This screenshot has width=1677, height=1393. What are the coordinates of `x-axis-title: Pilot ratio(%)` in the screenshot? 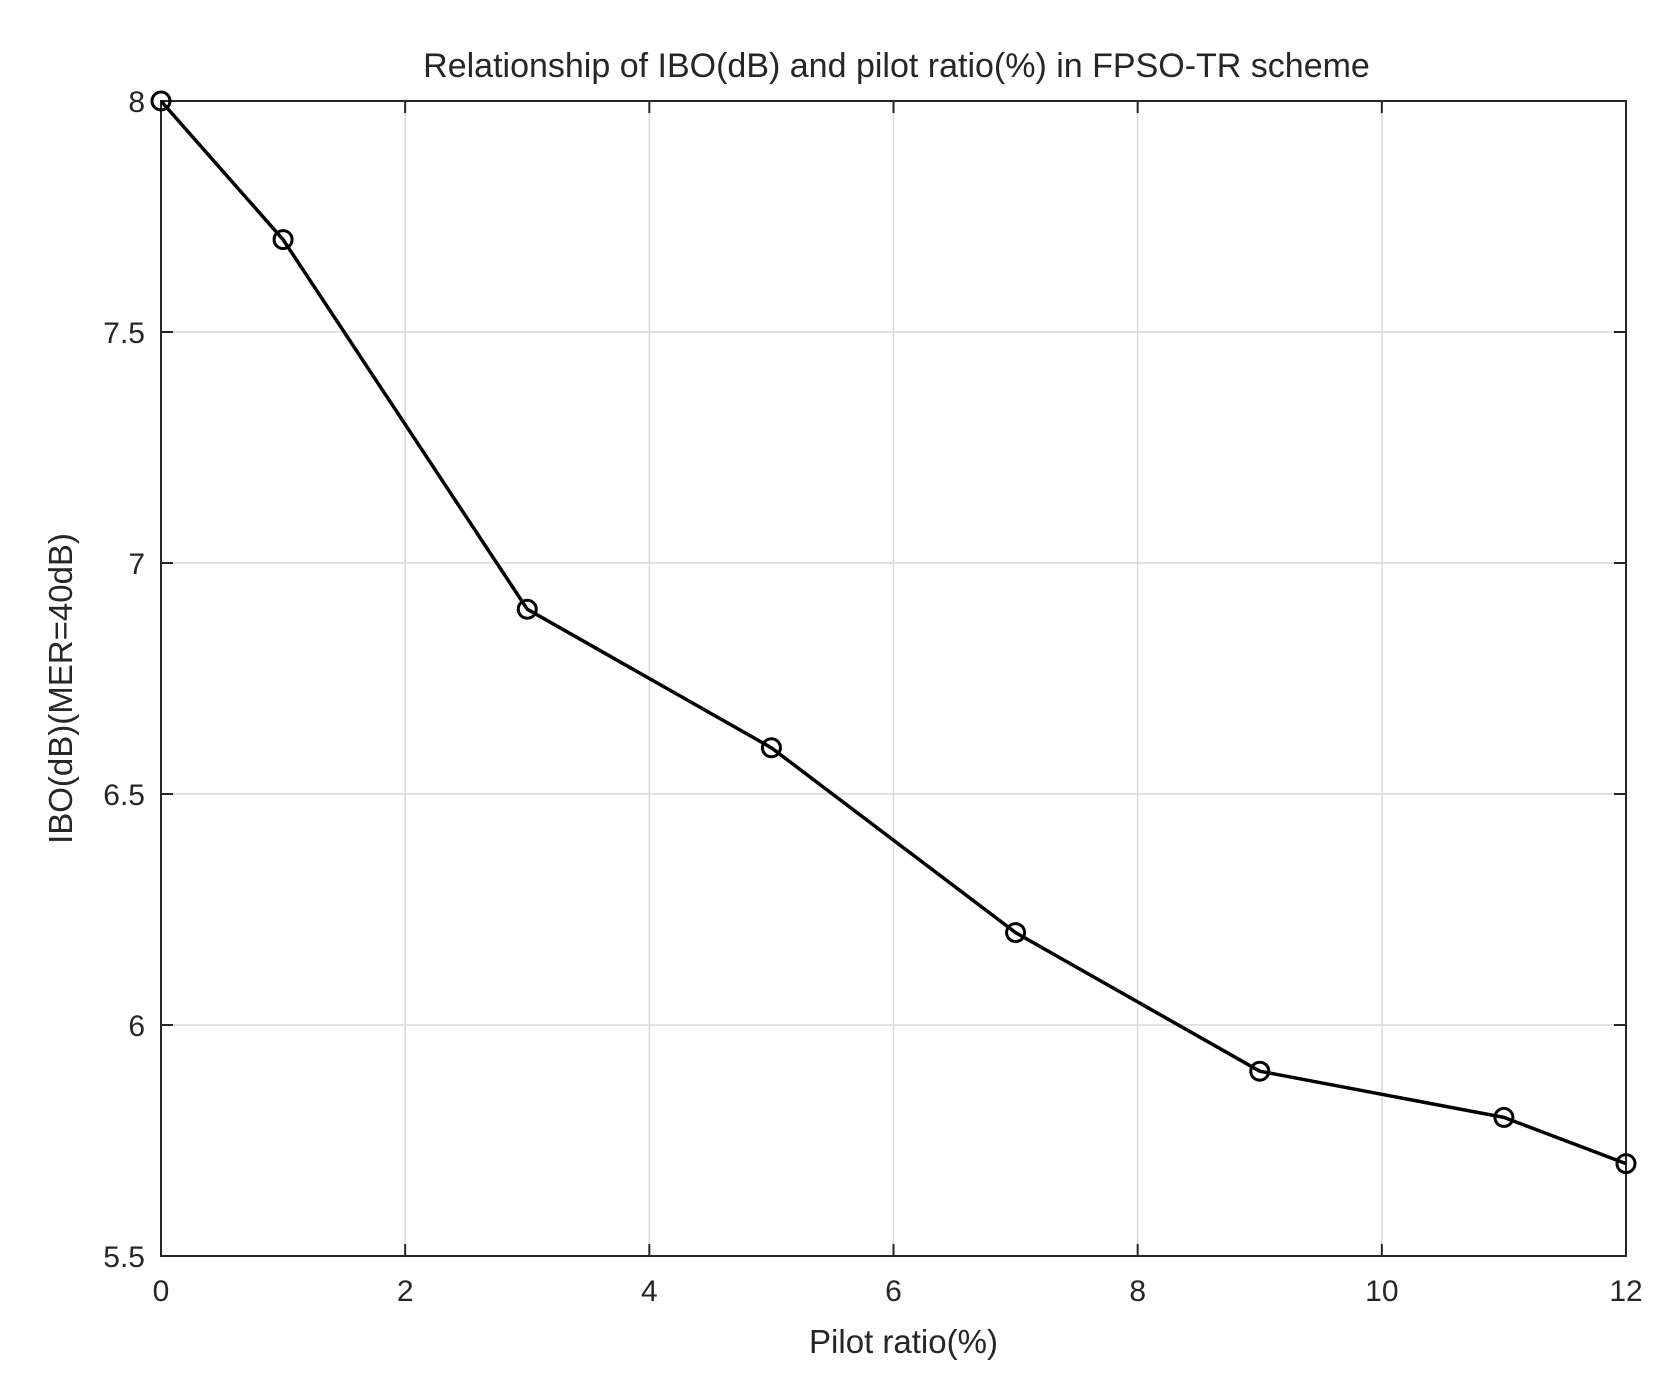 It's located at (903, 1341).